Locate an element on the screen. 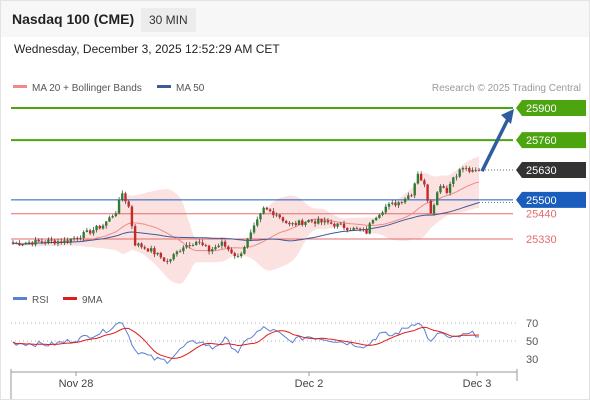 This screenshot has width=590, height=400. legend-swatch is located at coordinates (164, 86).